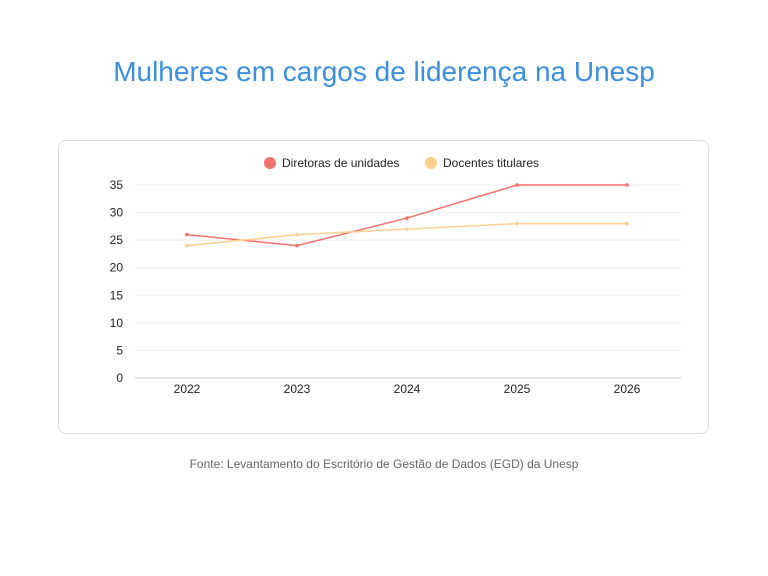  What do you see at coordinates (517, 389) in the screenshot?
I see `x-tick-label: 2025` at bounding box center [517, 389].